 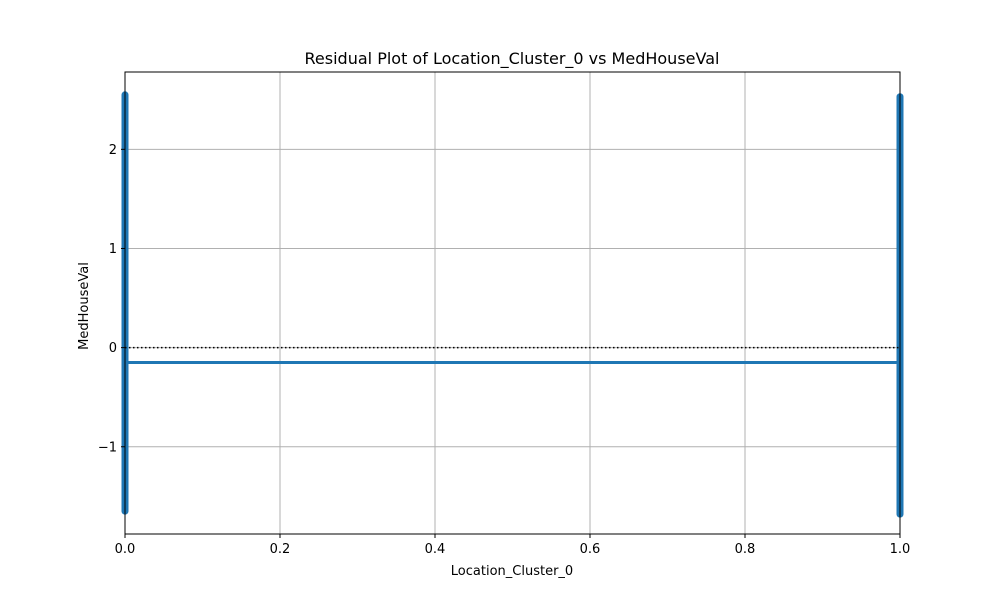 What do you see at coordinates (125, 549) in the screenshot?
I see `x-tick-label: 0.0` at bounding box center [125, 549].